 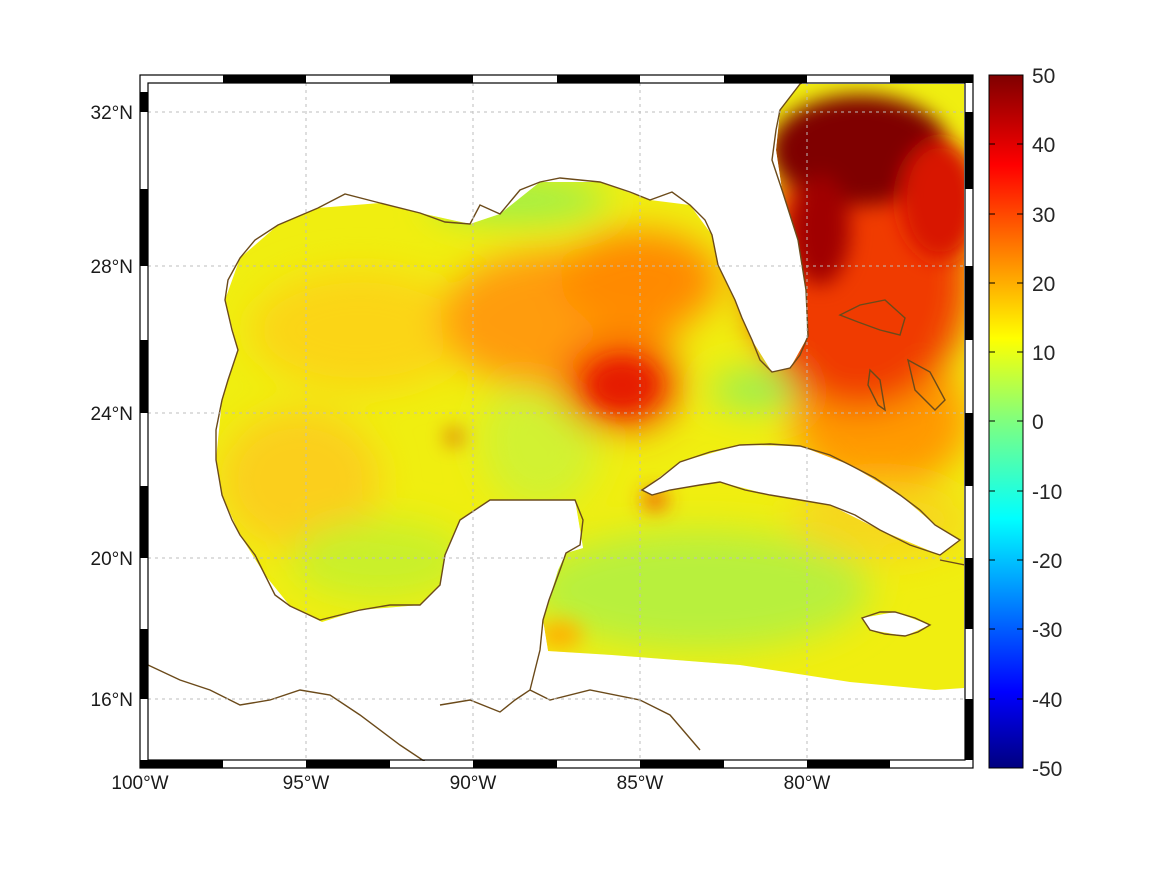 I want to click on colorbar-tick-label: 30, so click(x=1043, y=215).